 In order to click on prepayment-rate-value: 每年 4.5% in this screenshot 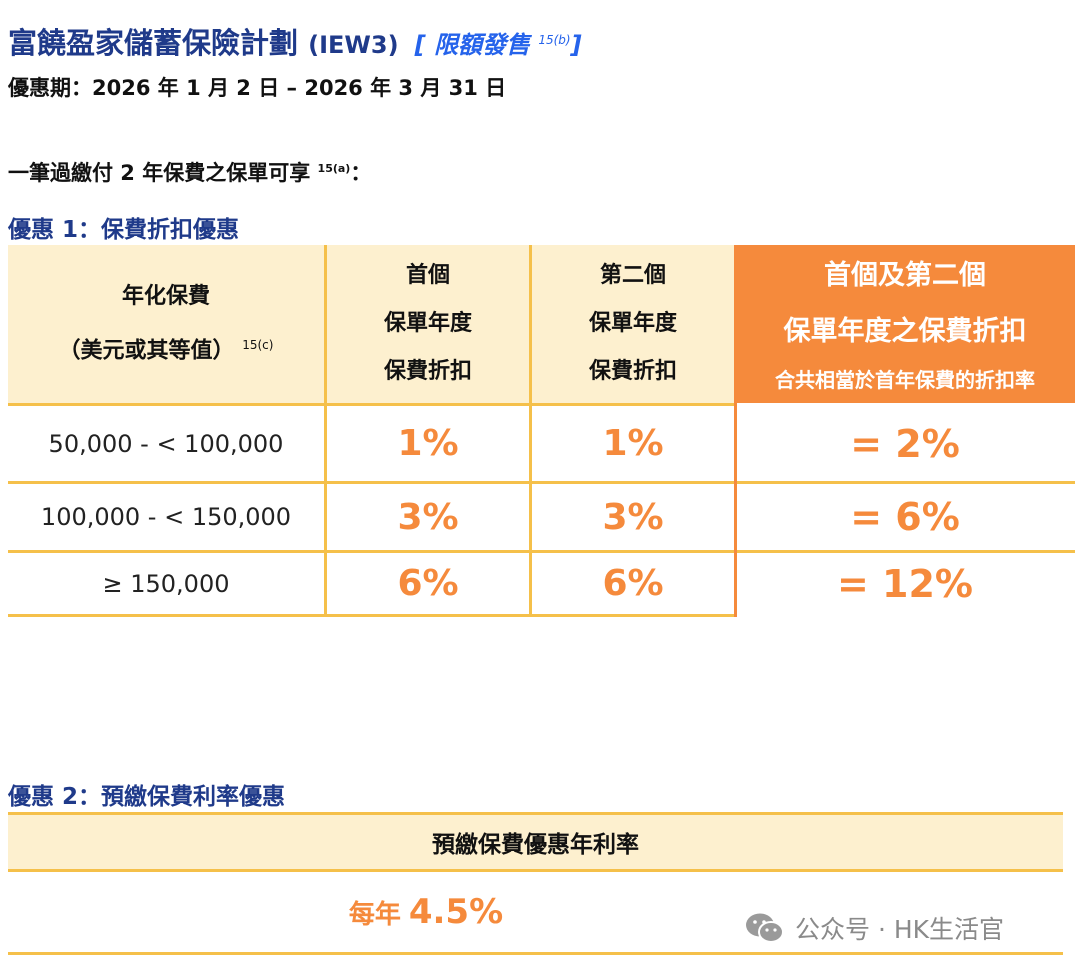, I will do `click(426, 912)`.